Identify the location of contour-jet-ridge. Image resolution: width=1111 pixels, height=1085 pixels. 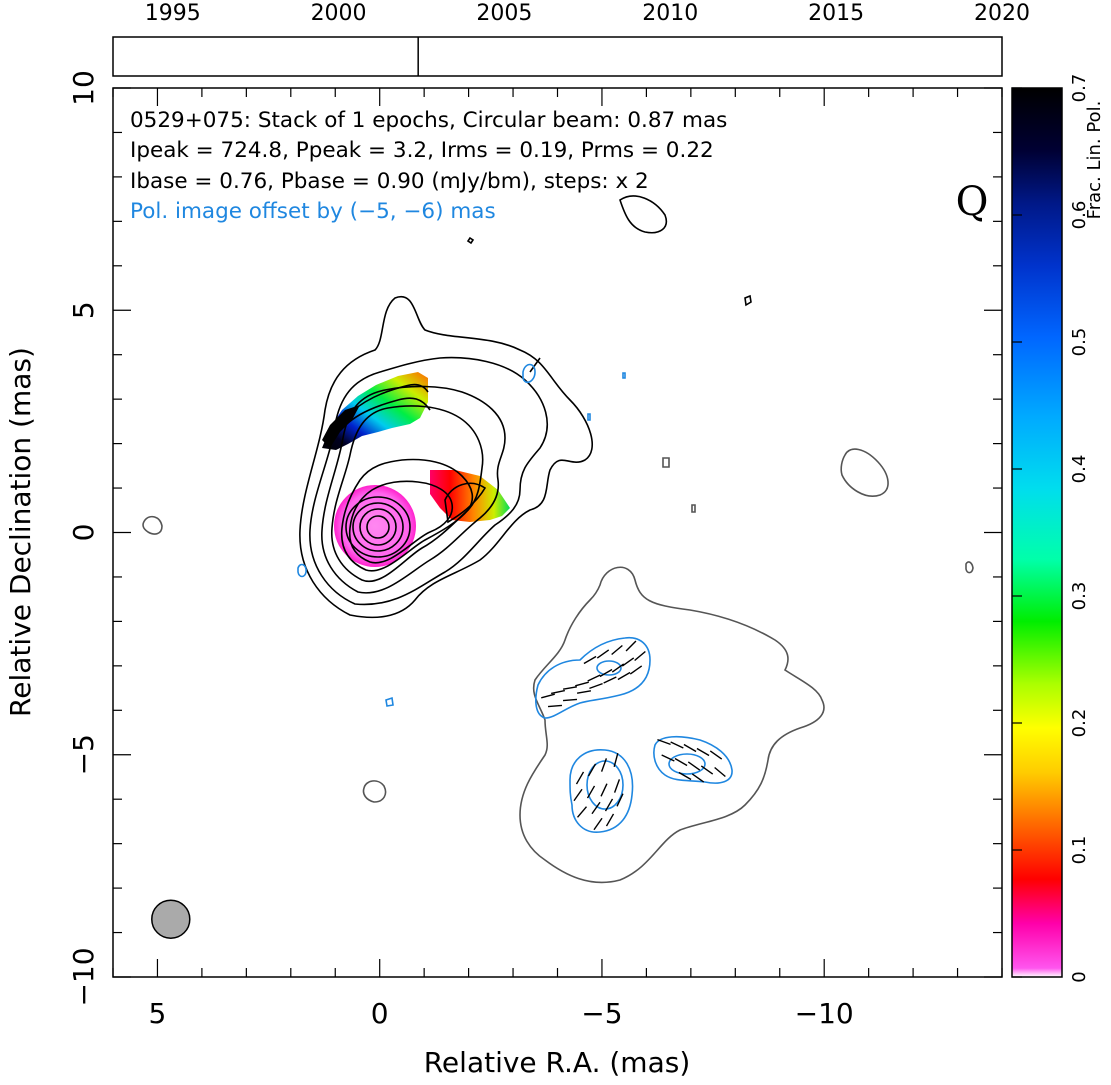
(376, 414).